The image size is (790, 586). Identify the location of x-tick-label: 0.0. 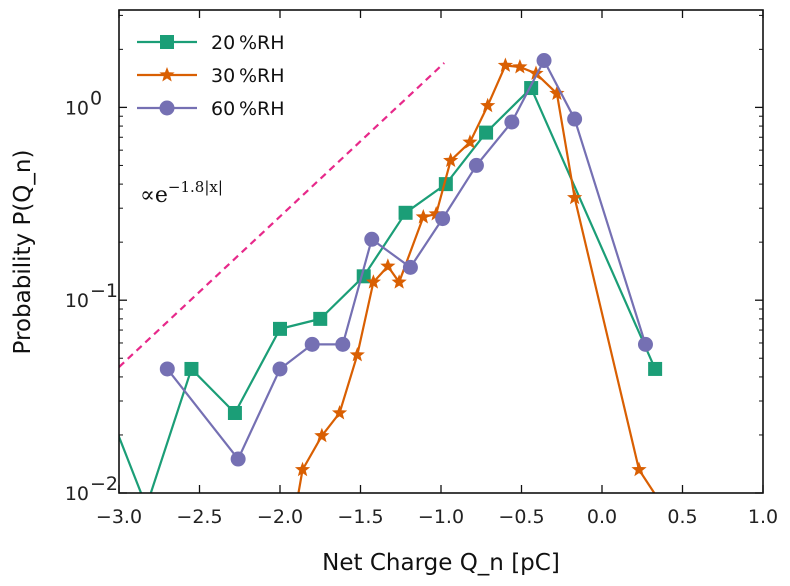
(602, 517).